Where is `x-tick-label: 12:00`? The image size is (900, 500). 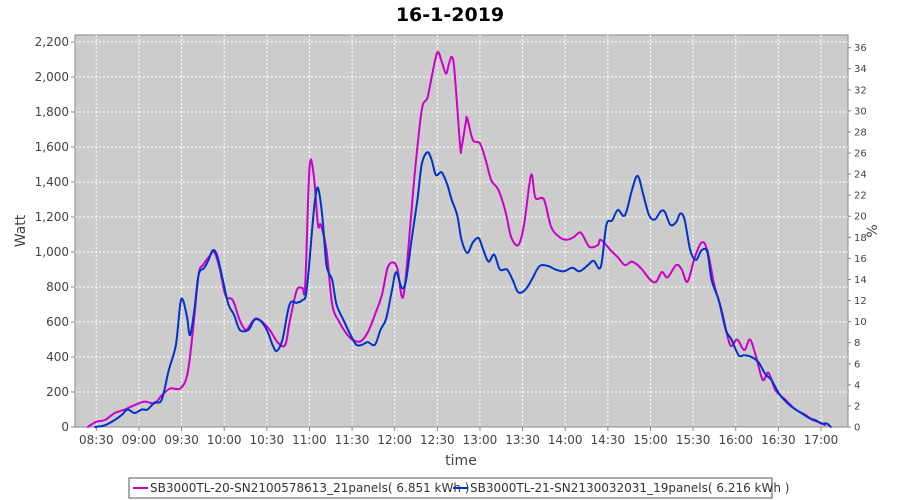
x-tick-label: 12:00 is located at coordinates (394, 440).